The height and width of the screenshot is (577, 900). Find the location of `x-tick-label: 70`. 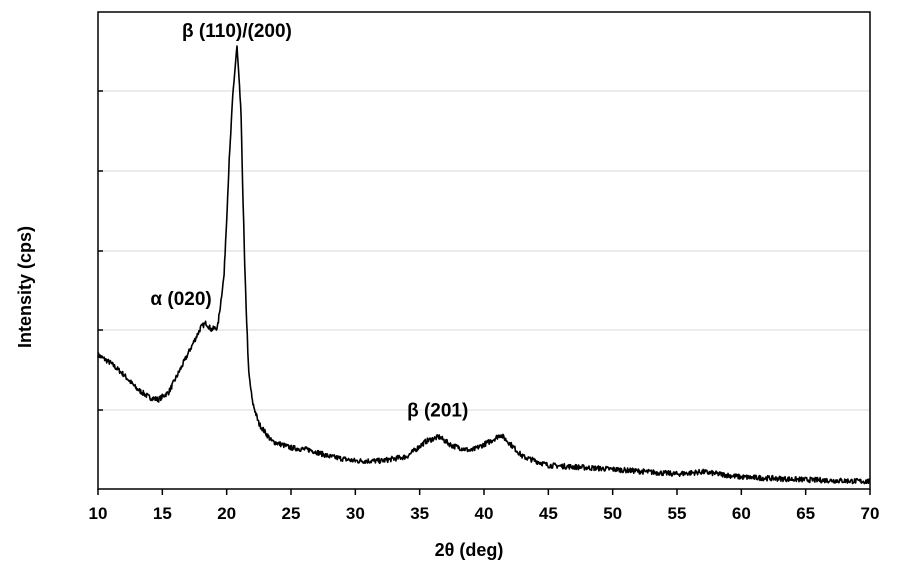

x-tick-label: 70 is located at coordinates (870, 513).